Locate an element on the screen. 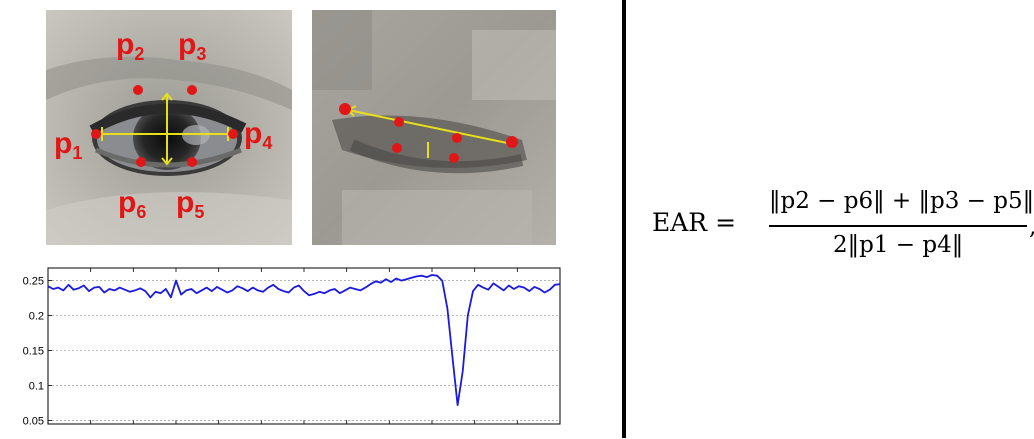 The width and height of the screenshot is (1034, 439). closed-eye-image is located at coordinates (434, 127).